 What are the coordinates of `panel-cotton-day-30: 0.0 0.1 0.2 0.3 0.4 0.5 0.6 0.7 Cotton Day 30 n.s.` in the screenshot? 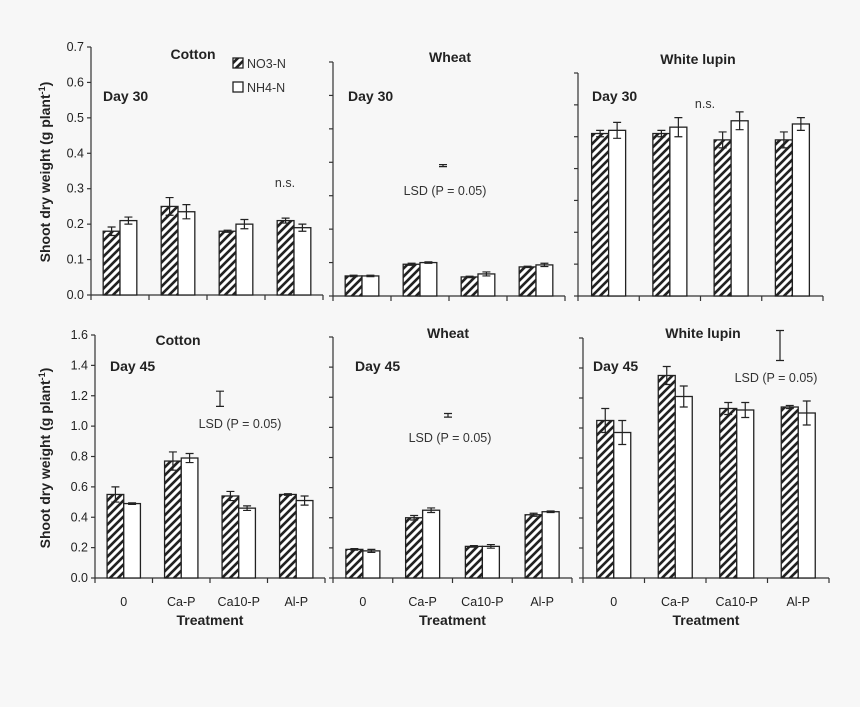 It's located at (195, 171).